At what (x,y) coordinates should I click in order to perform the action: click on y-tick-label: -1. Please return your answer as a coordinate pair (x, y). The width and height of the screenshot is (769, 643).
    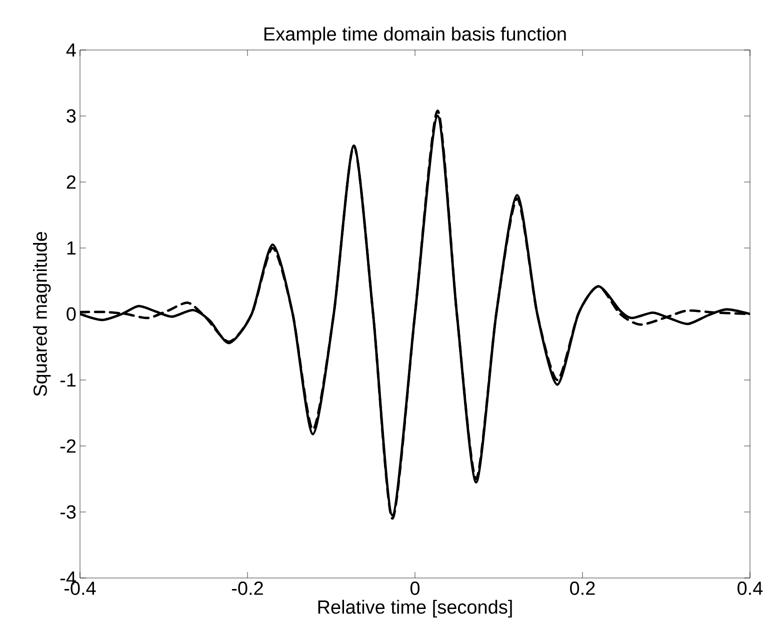
    Looking at the image, I should click on (68, 380).